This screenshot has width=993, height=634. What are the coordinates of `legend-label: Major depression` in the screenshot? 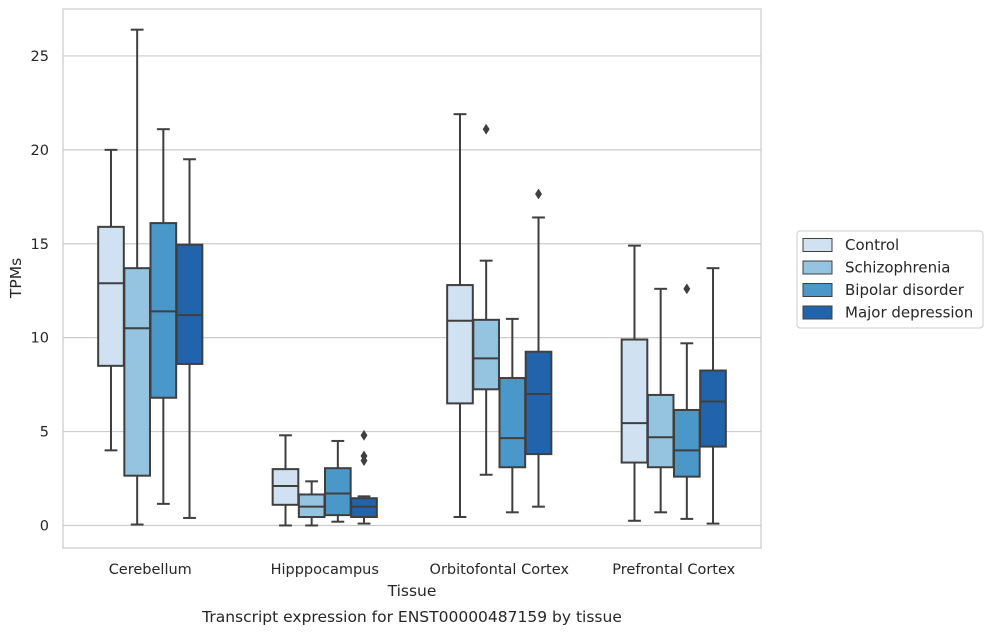 It's located at (909, 313).